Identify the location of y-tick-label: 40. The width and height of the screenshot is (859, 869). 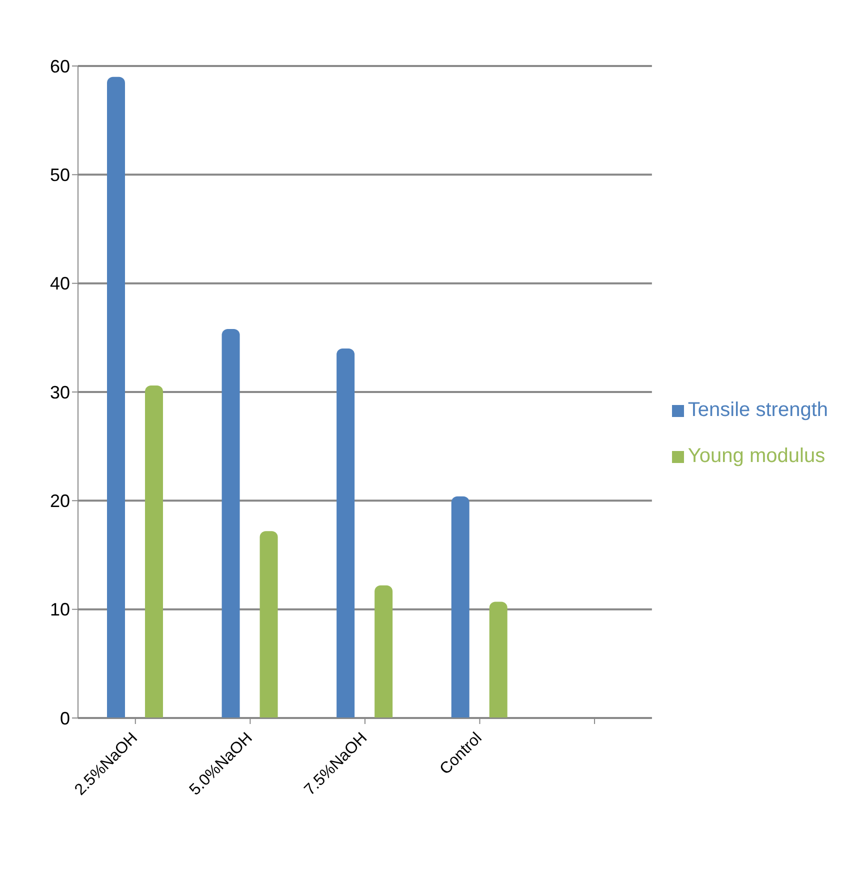
(60, 284).